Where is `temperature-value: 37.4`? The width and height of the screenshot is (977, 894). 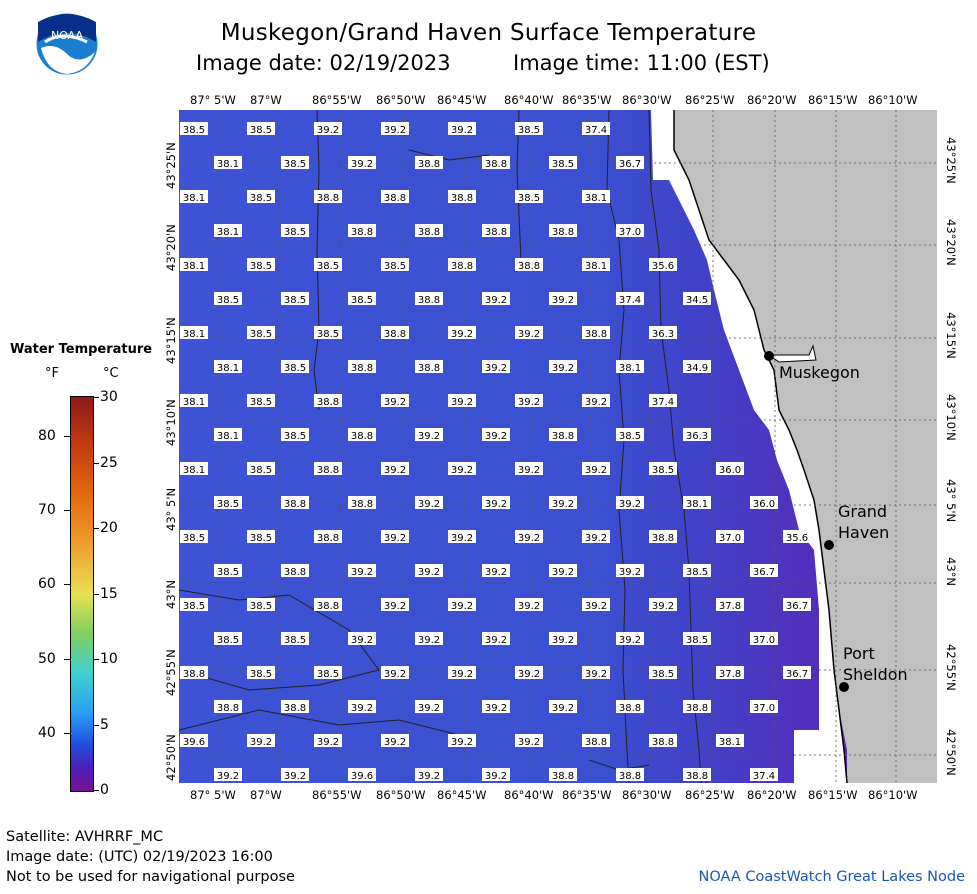 temperature-value: 37.4 is located at coordinates (663, 402).